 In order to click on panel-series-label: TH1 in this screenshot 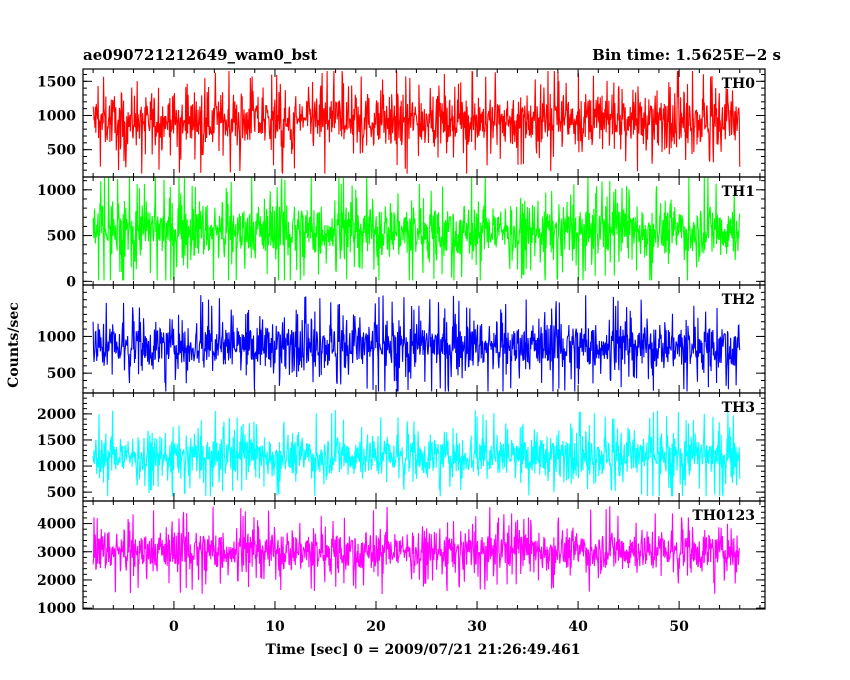, I will do `click(738, 192)`.